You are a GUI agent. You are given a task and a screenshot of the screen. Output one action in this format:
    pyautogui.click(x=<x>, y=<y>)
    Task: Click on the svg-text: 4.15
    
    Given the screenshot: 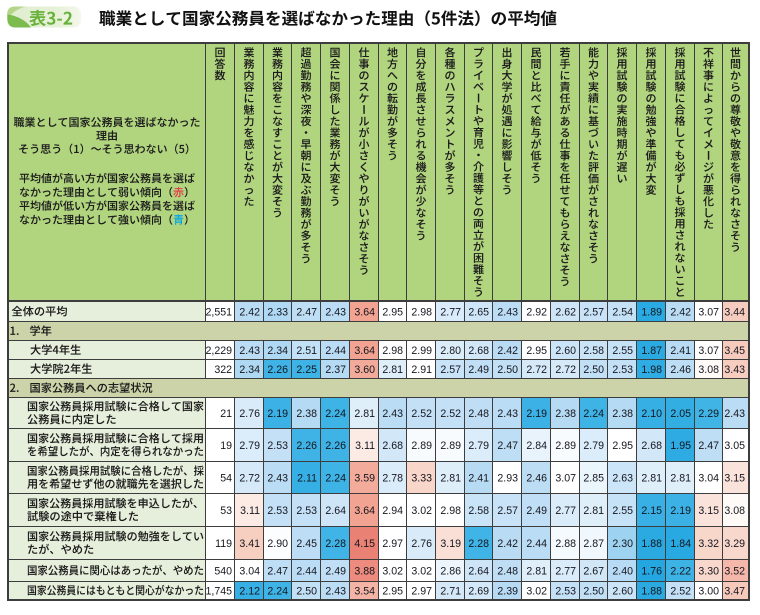 What is the action you would take?
    pyautogui.click(x=364, y=544)
    